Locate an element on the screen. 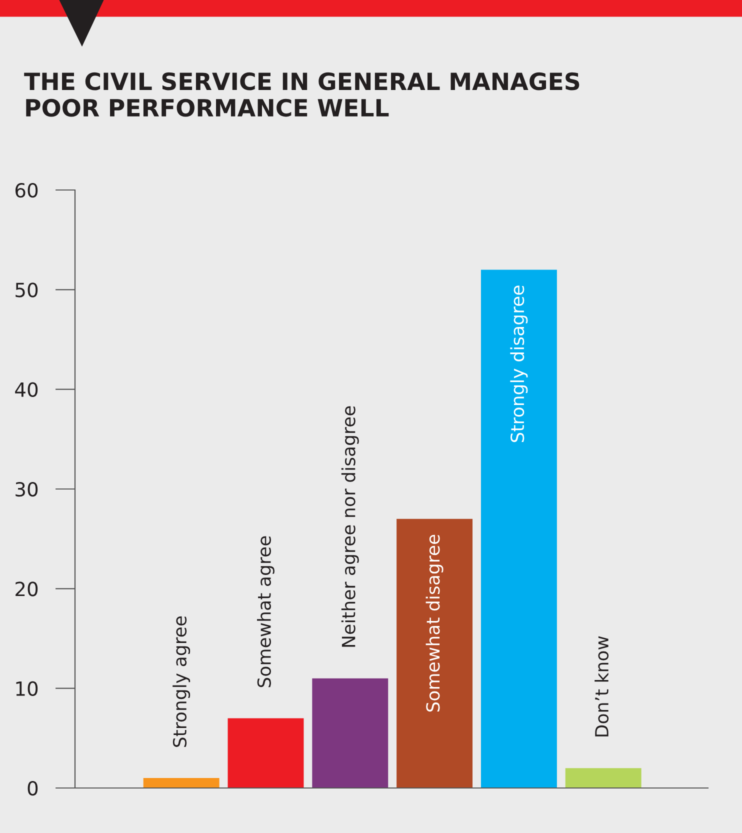 Image resolution: width=742 pixels, height=833 pixels. x-tick-label: Don’t know is located at coordinates (601, 686).